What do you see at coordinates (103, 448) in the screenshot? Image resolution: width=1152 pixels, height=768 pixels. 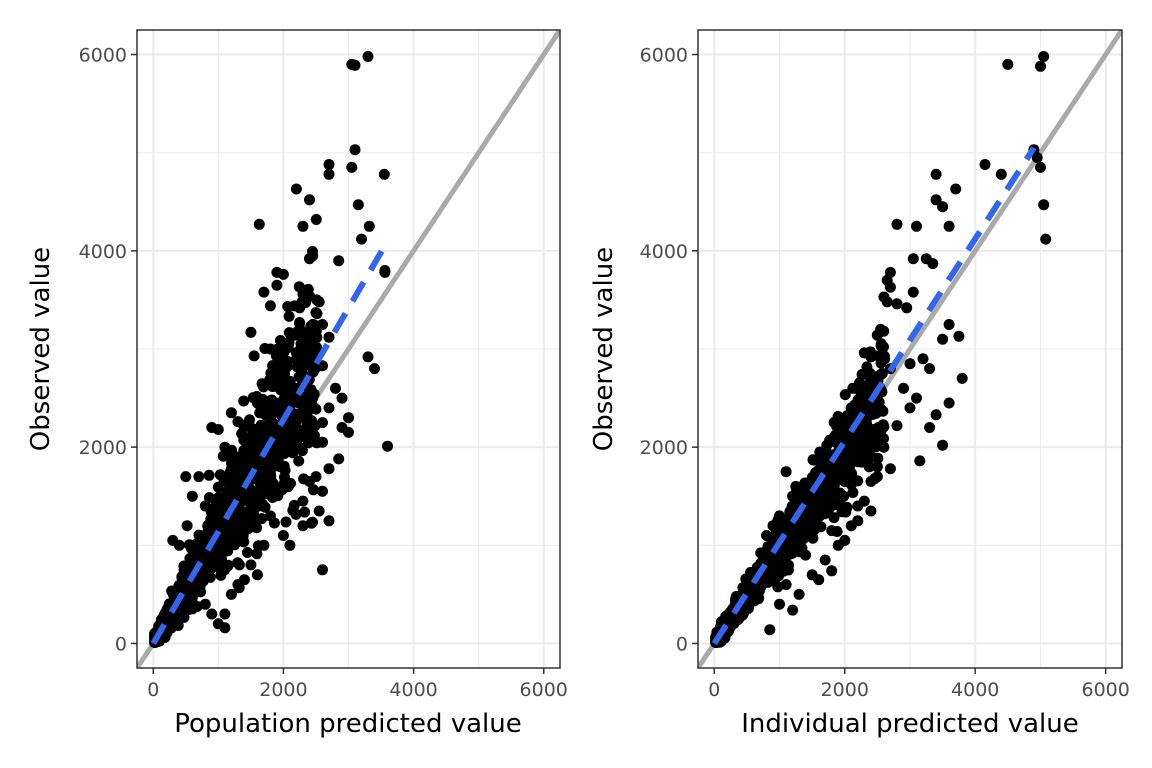 I see `y-tick-label: 2000` at bounding box center [103, 448].